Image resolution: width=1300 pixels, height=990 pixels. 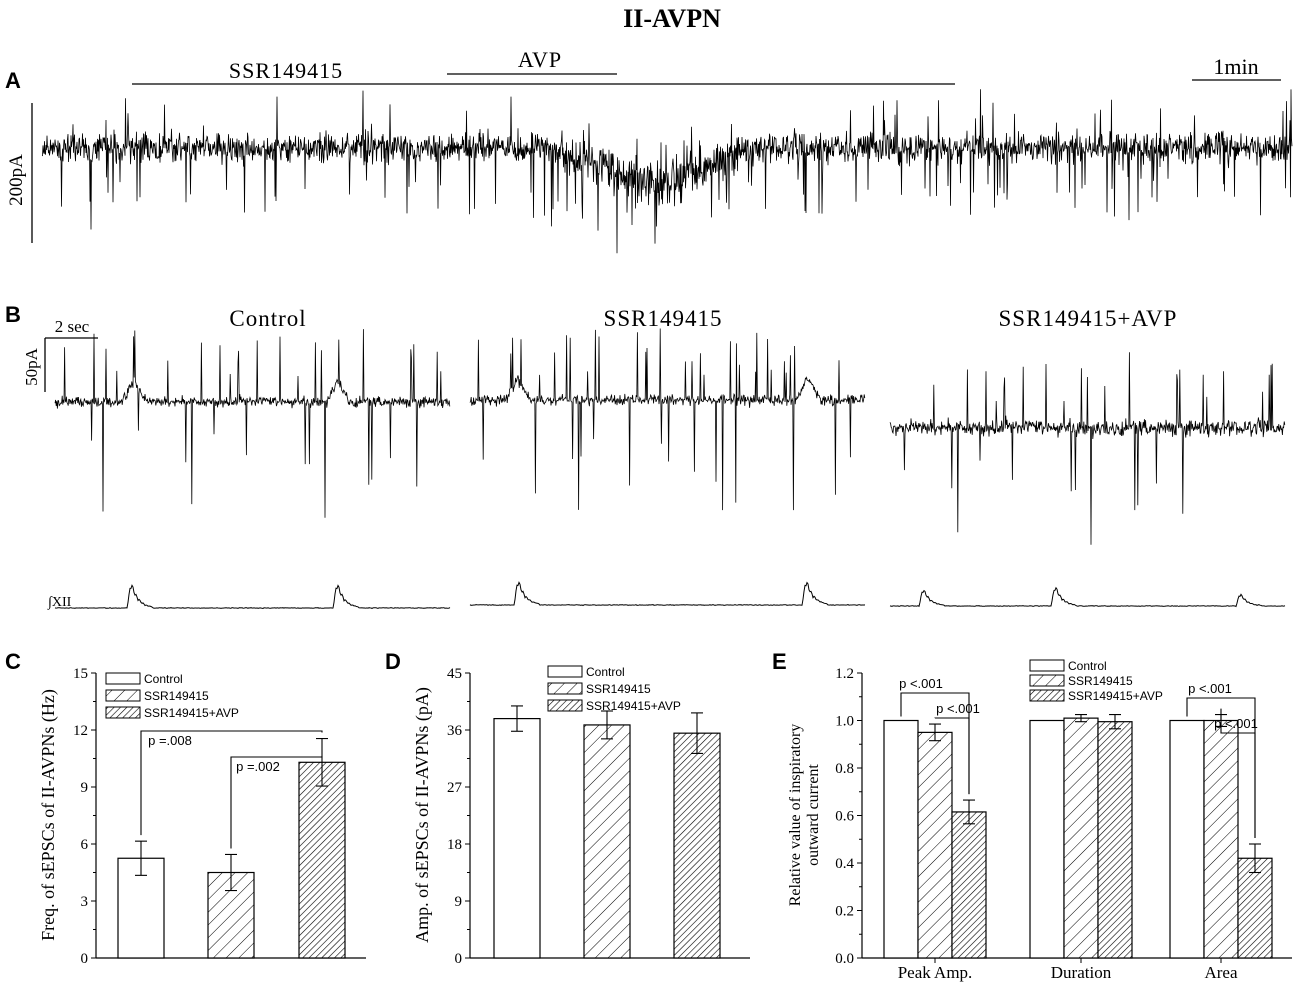 I want to click on panel-e-label: E, so click(x=779, y=661).